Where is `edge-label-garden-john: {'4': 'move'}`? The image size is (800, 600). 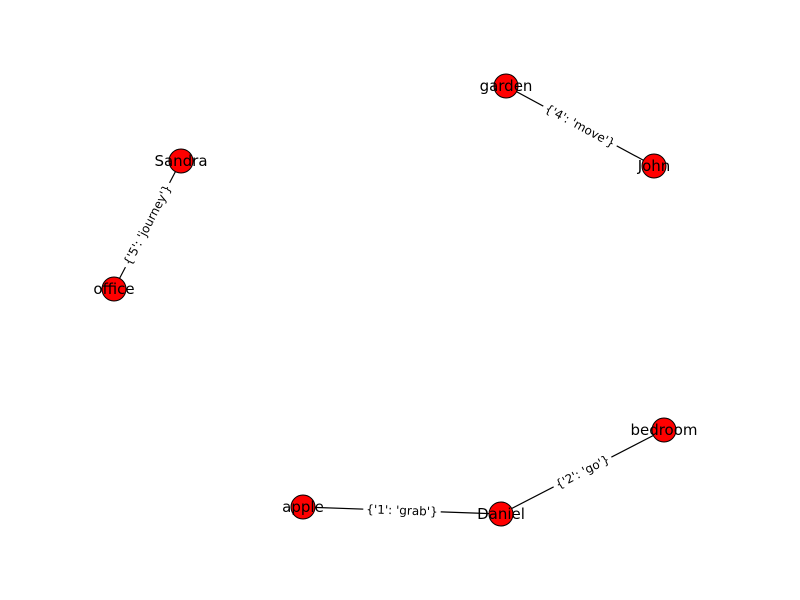 edge-label-garden-john: {'4': 'move'} is located at coordinates (580, 126).